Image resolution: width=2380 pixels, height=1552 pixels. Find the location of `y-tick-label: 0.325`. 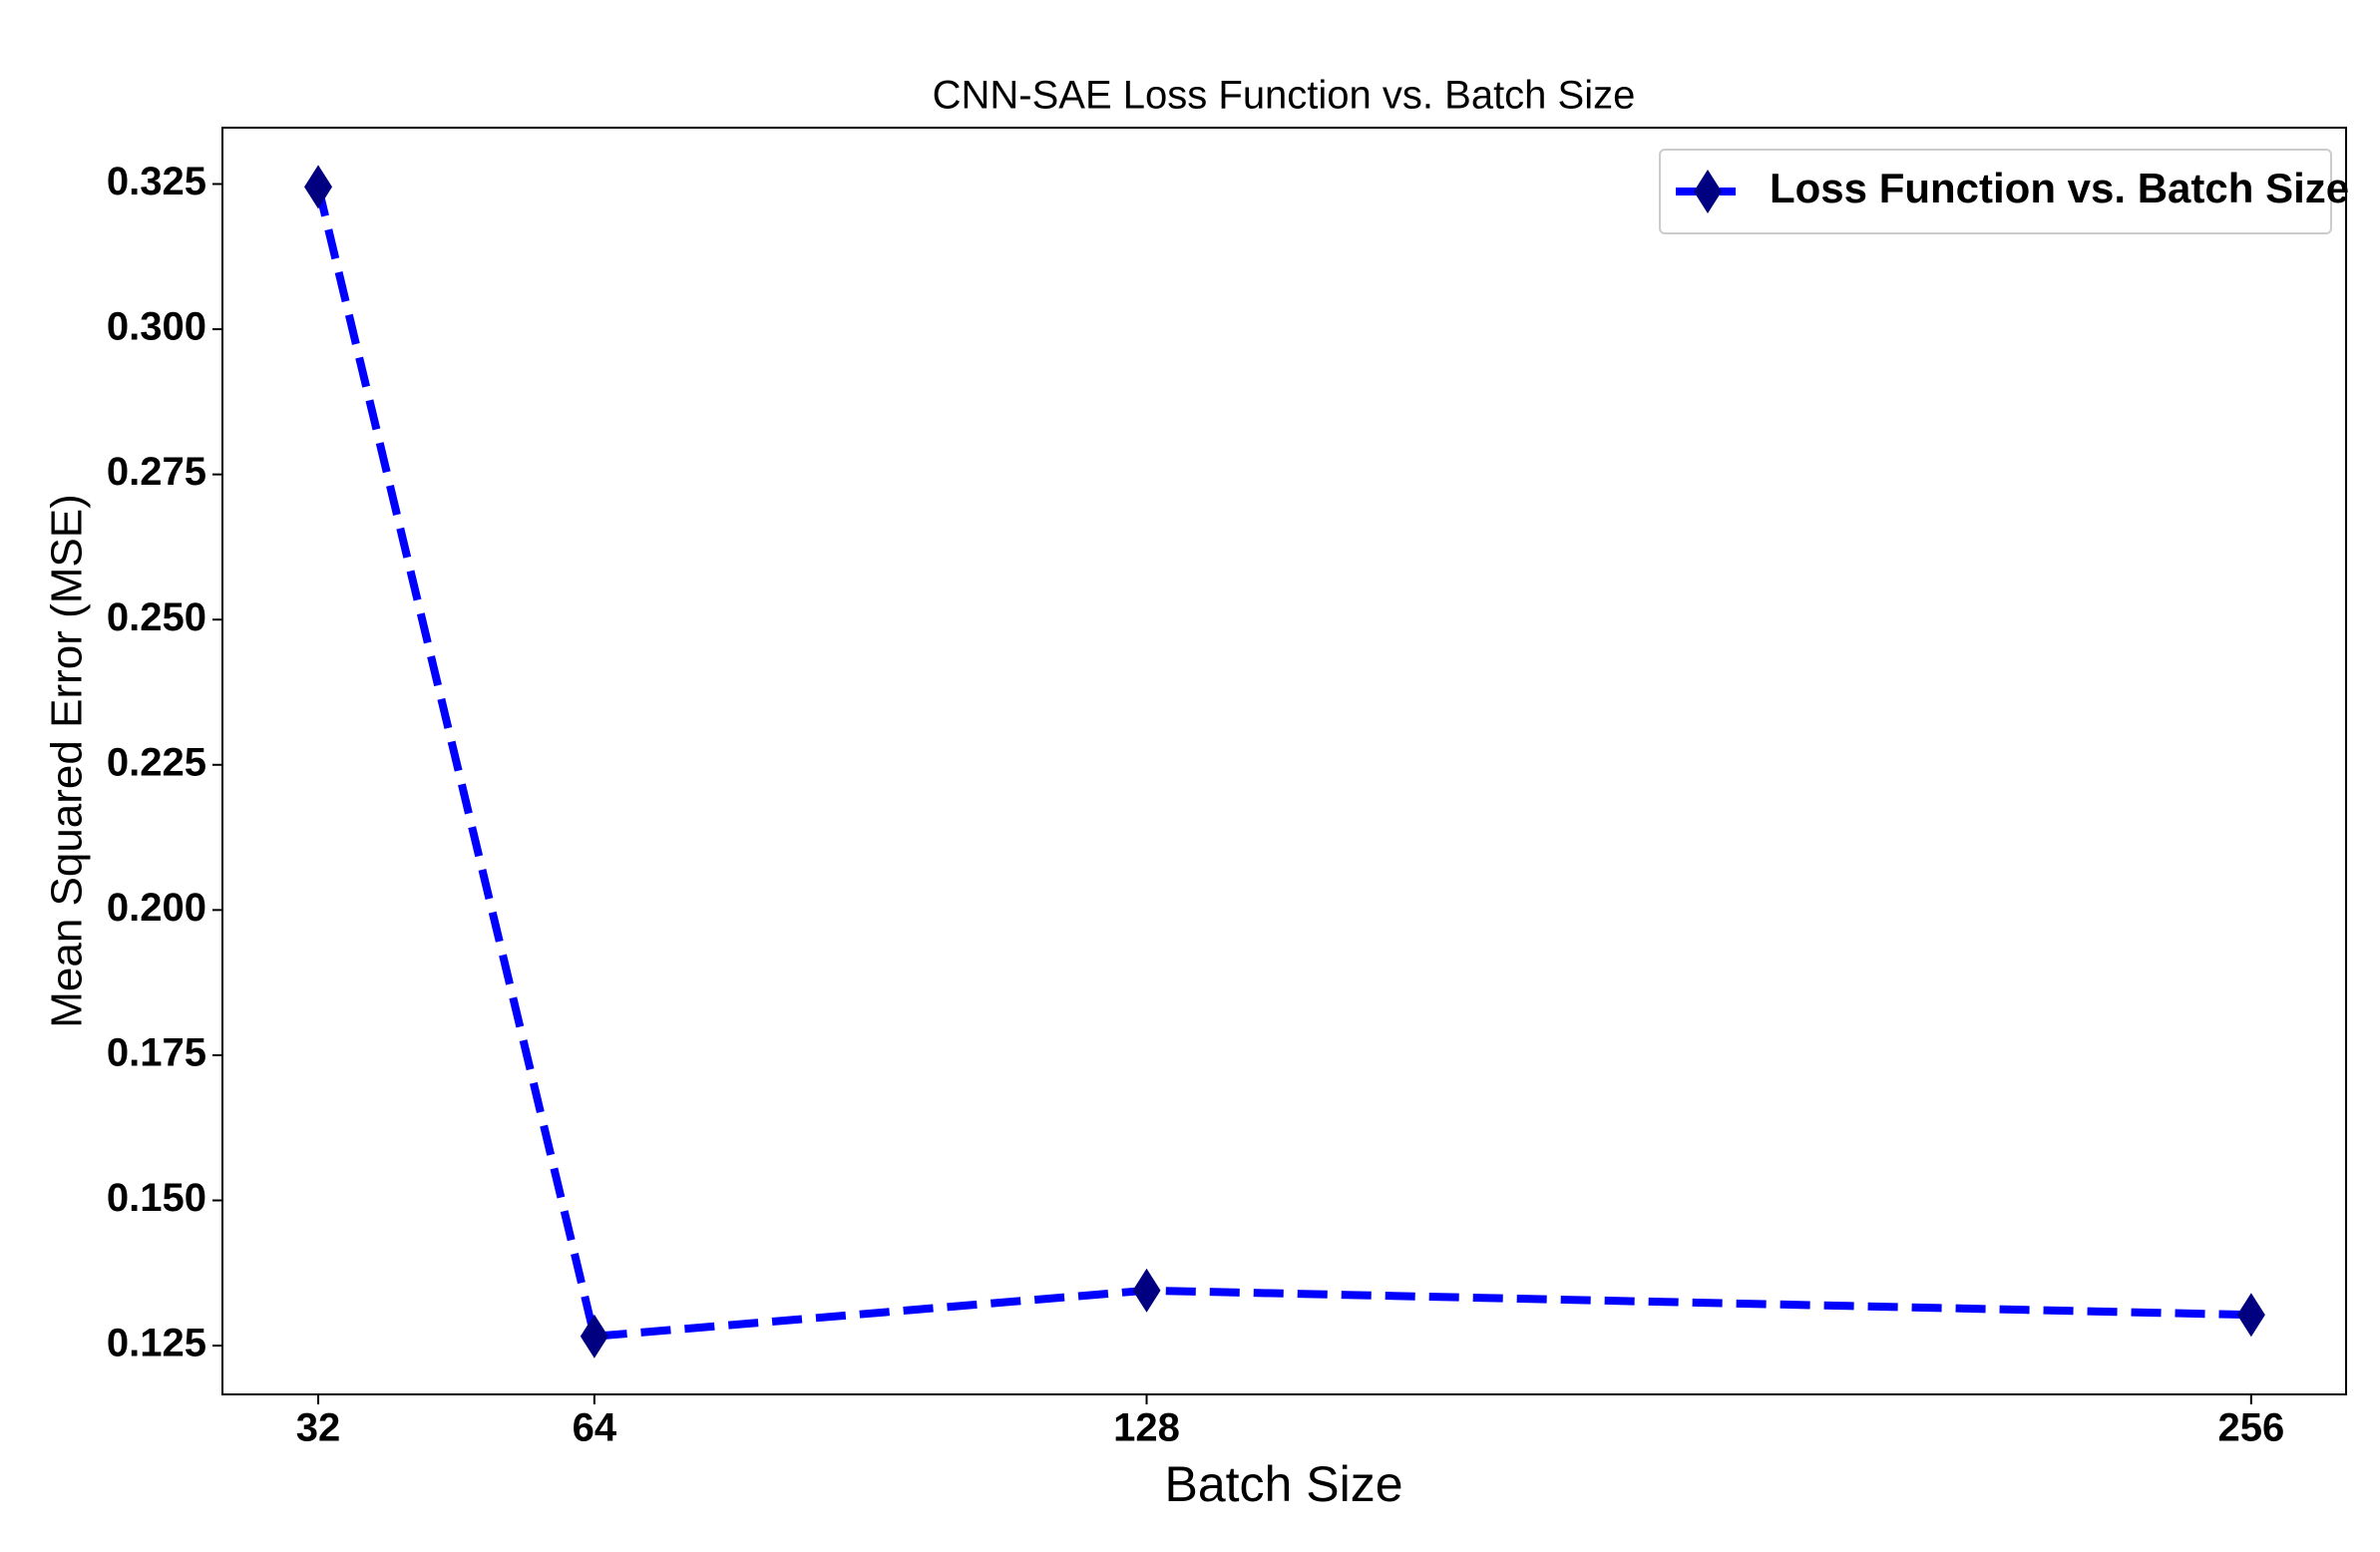

y-tick-label: 0.325 is located at coordinates (157, 181).